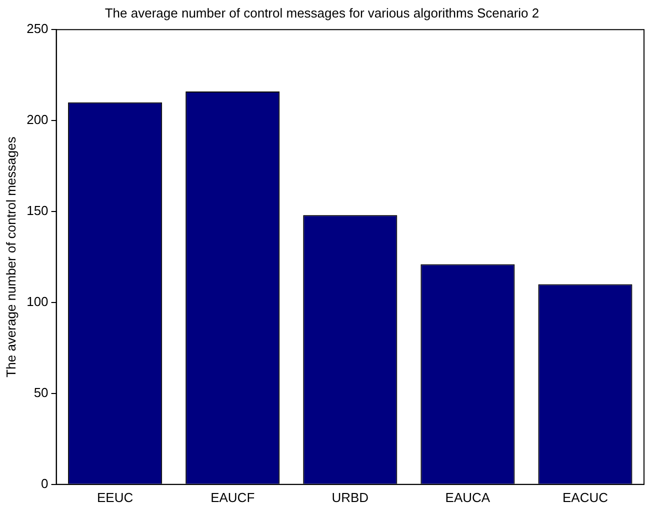  I want to click on x-tick-label: EACUC, so click(585, 497).